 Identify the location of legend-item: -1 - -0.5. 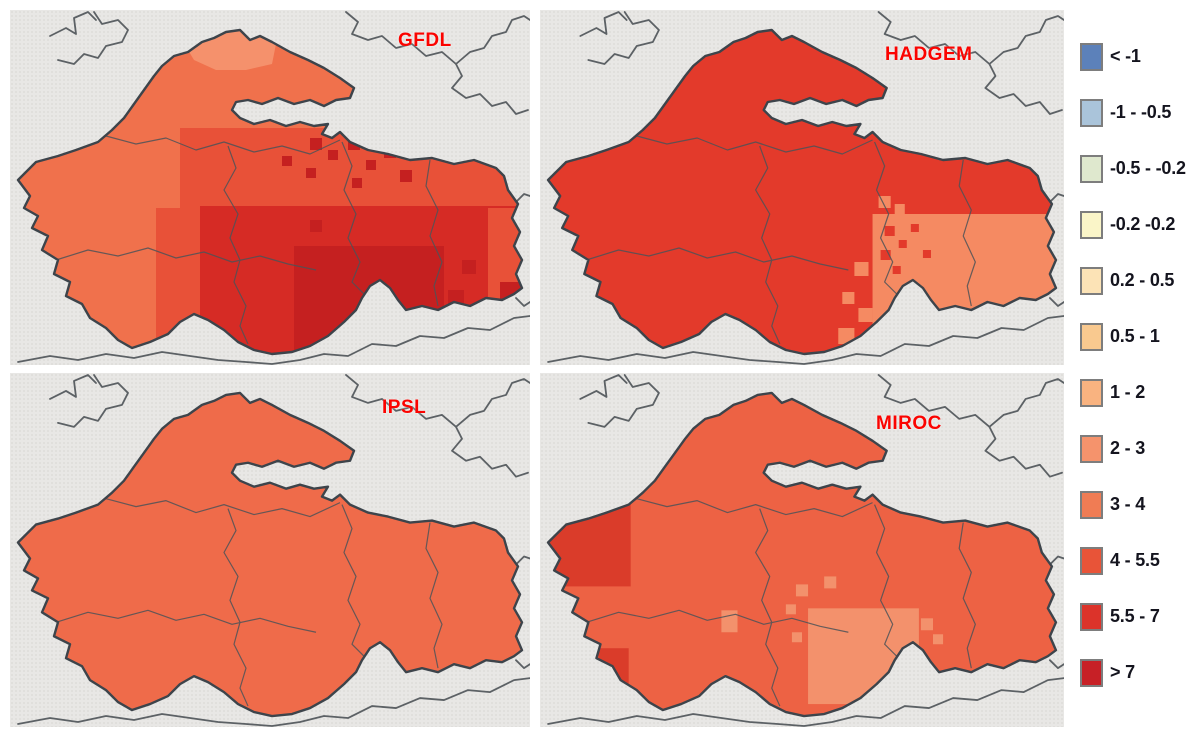
(1133, 112).